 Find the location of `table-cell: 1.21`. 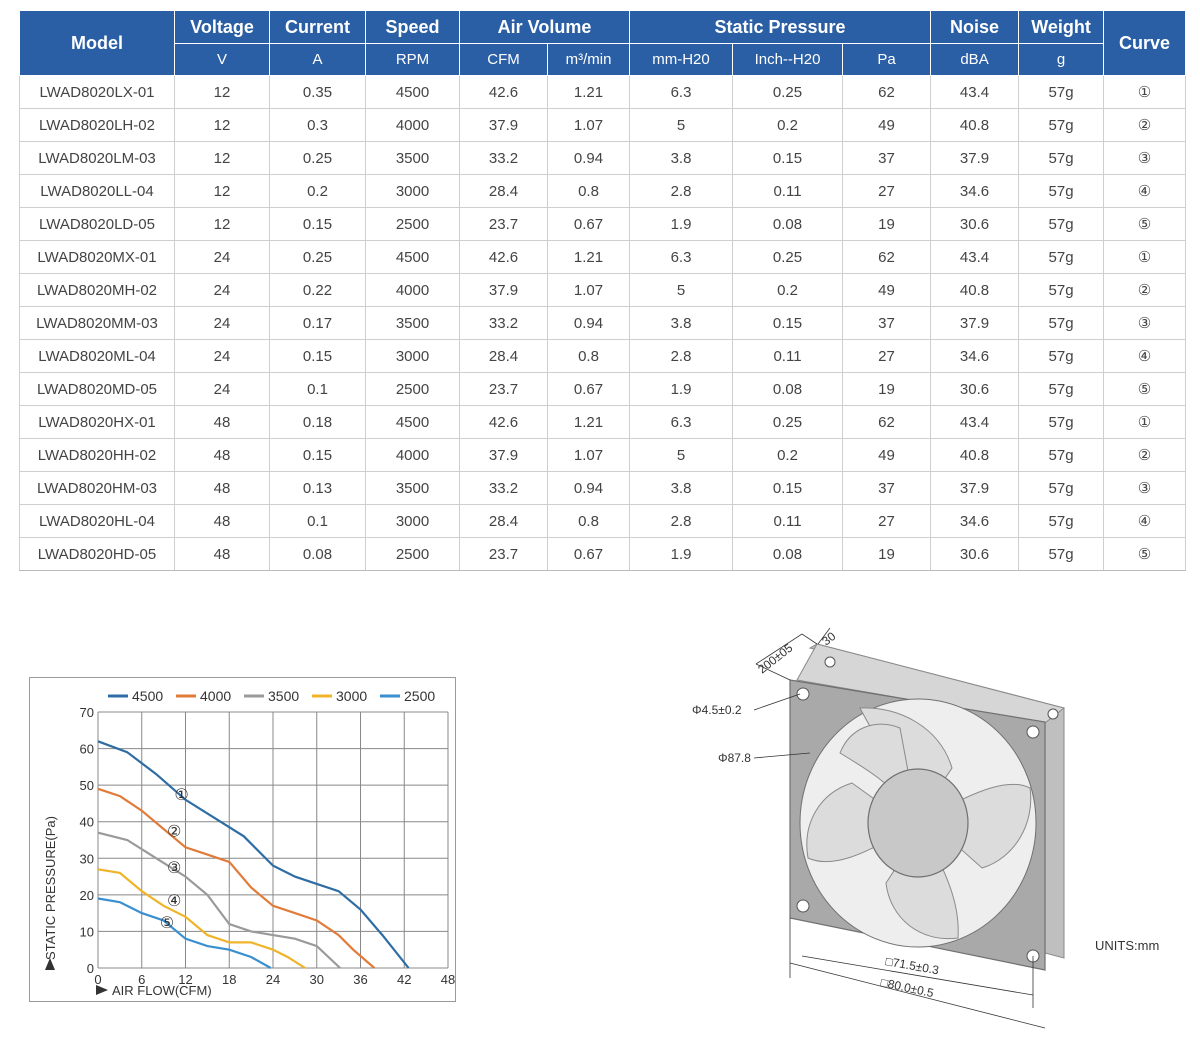

table-cell: 1.21 is located at coordinates (588, 257).